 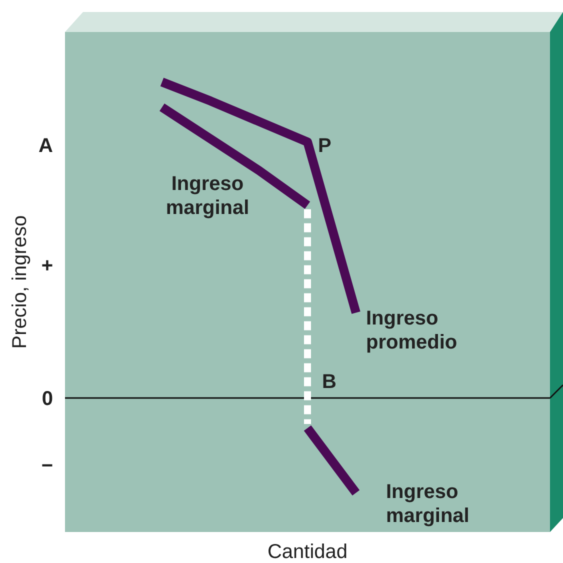 What do you see at coordinates (325, 146) in the screenshot?
I see `annotation: P` at bounding box center [325, 146].